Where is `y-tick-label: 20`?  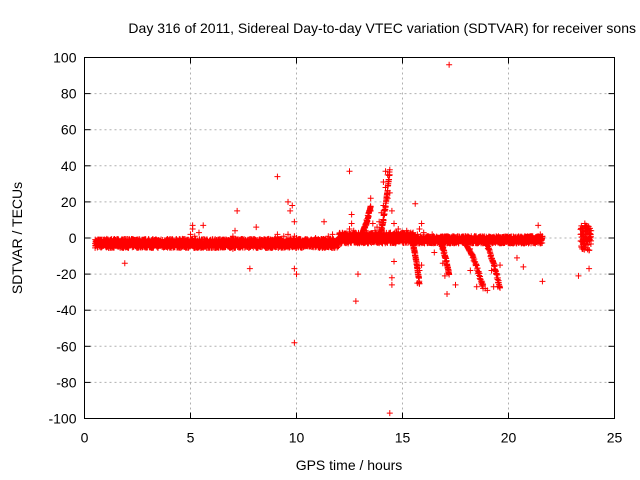 y-tick-label: 20 is located at coordinates (69, 202).